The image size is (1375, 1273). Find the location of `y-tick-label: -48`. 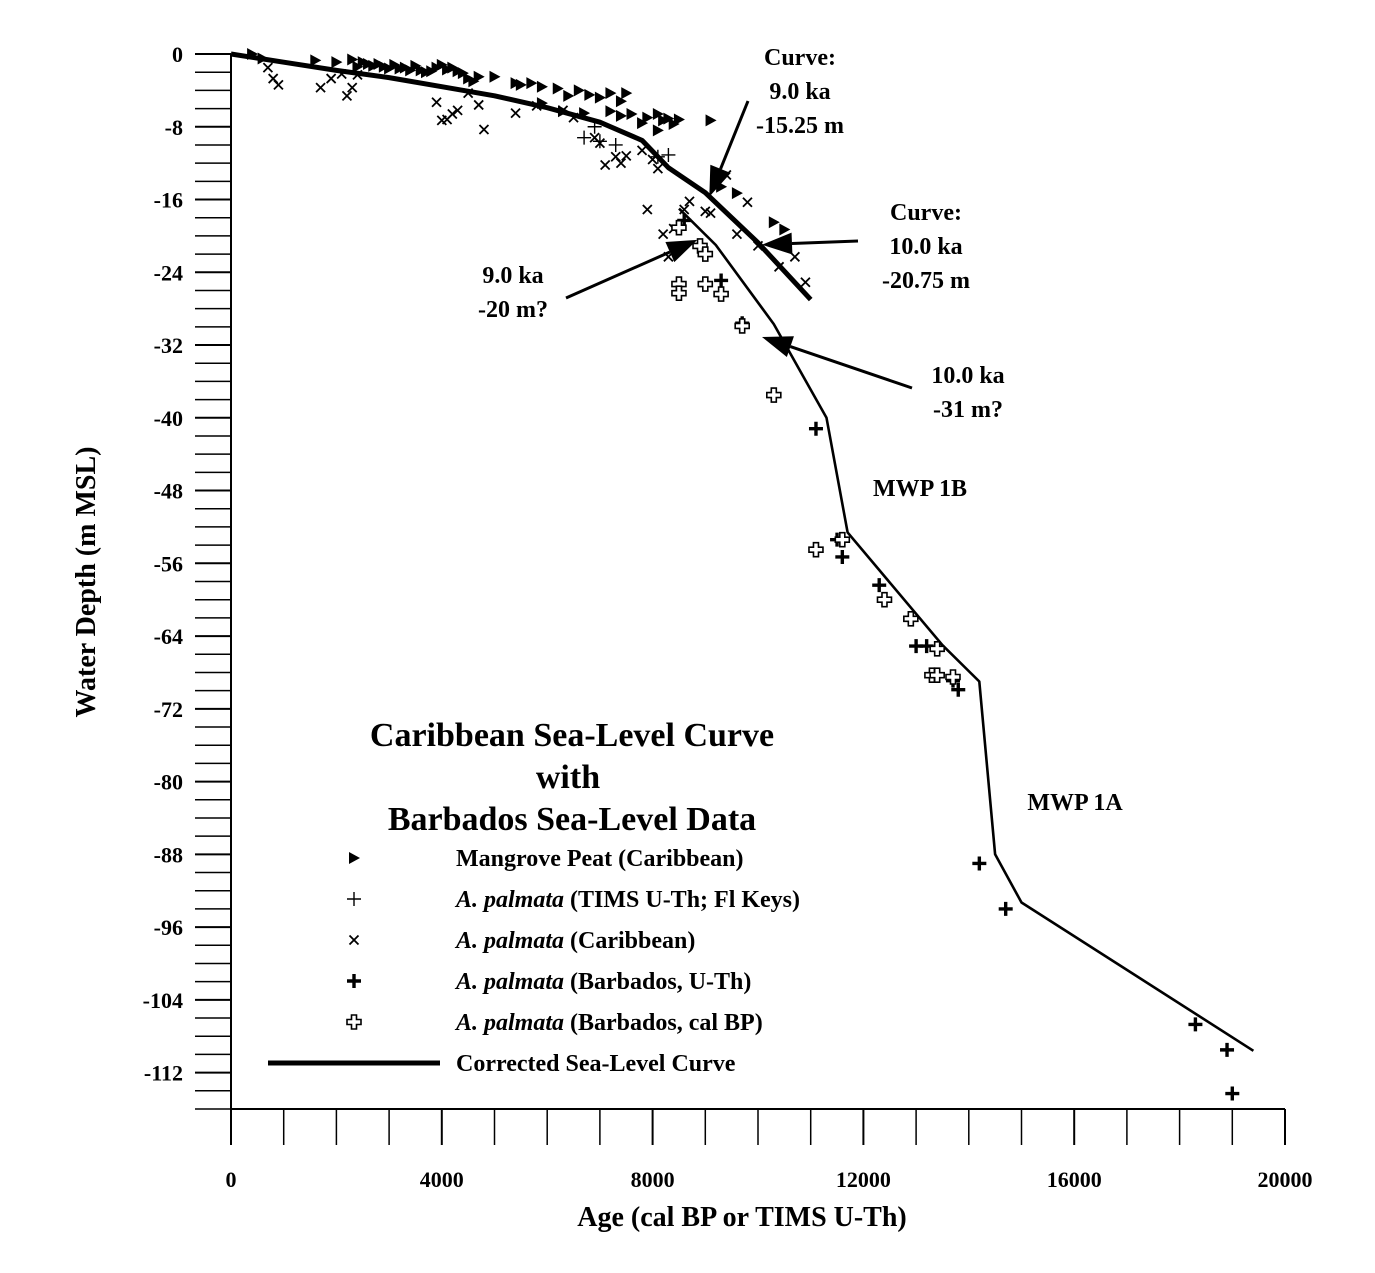

y-tick-label: -48 is located at coordinates (168, 491).